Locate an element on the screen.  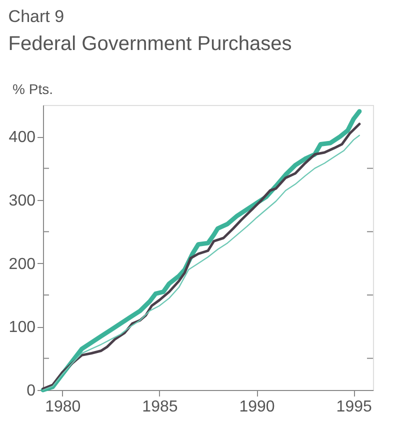
y-tick-label: 100 is located at coordinates (22, 327).